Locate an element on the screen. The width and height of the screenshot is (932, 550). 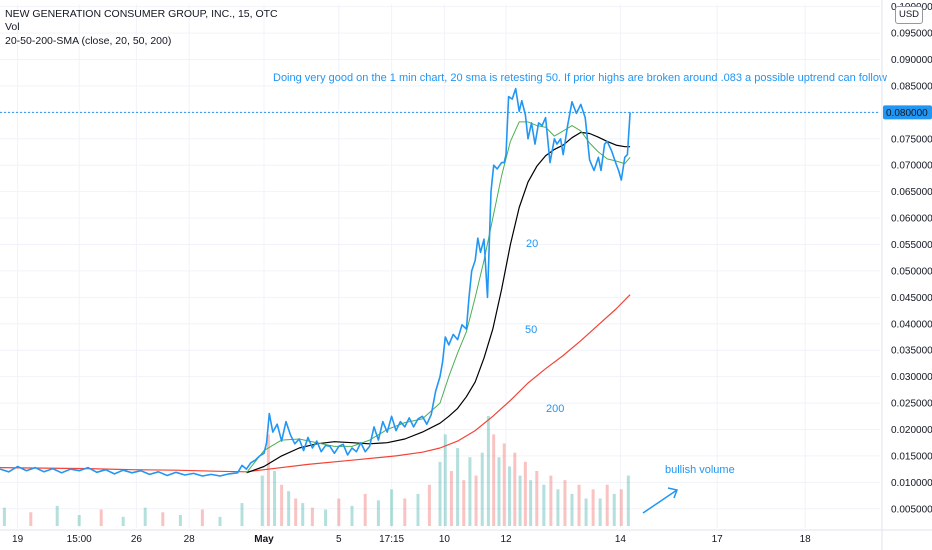
y-tick-label: 0.095000 is located at coordinates (911, 34).